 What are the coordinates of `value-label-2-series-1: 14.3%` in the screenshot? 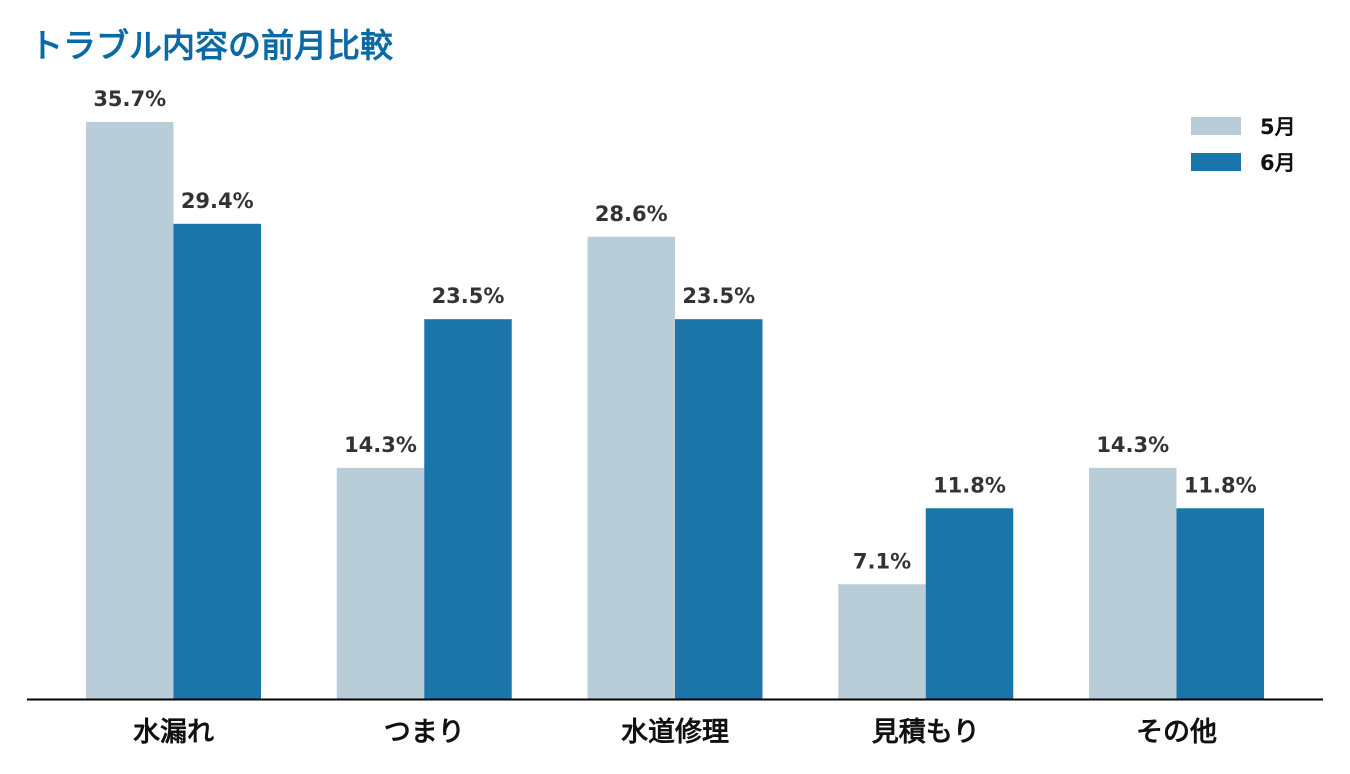 It's located at (380, 445).